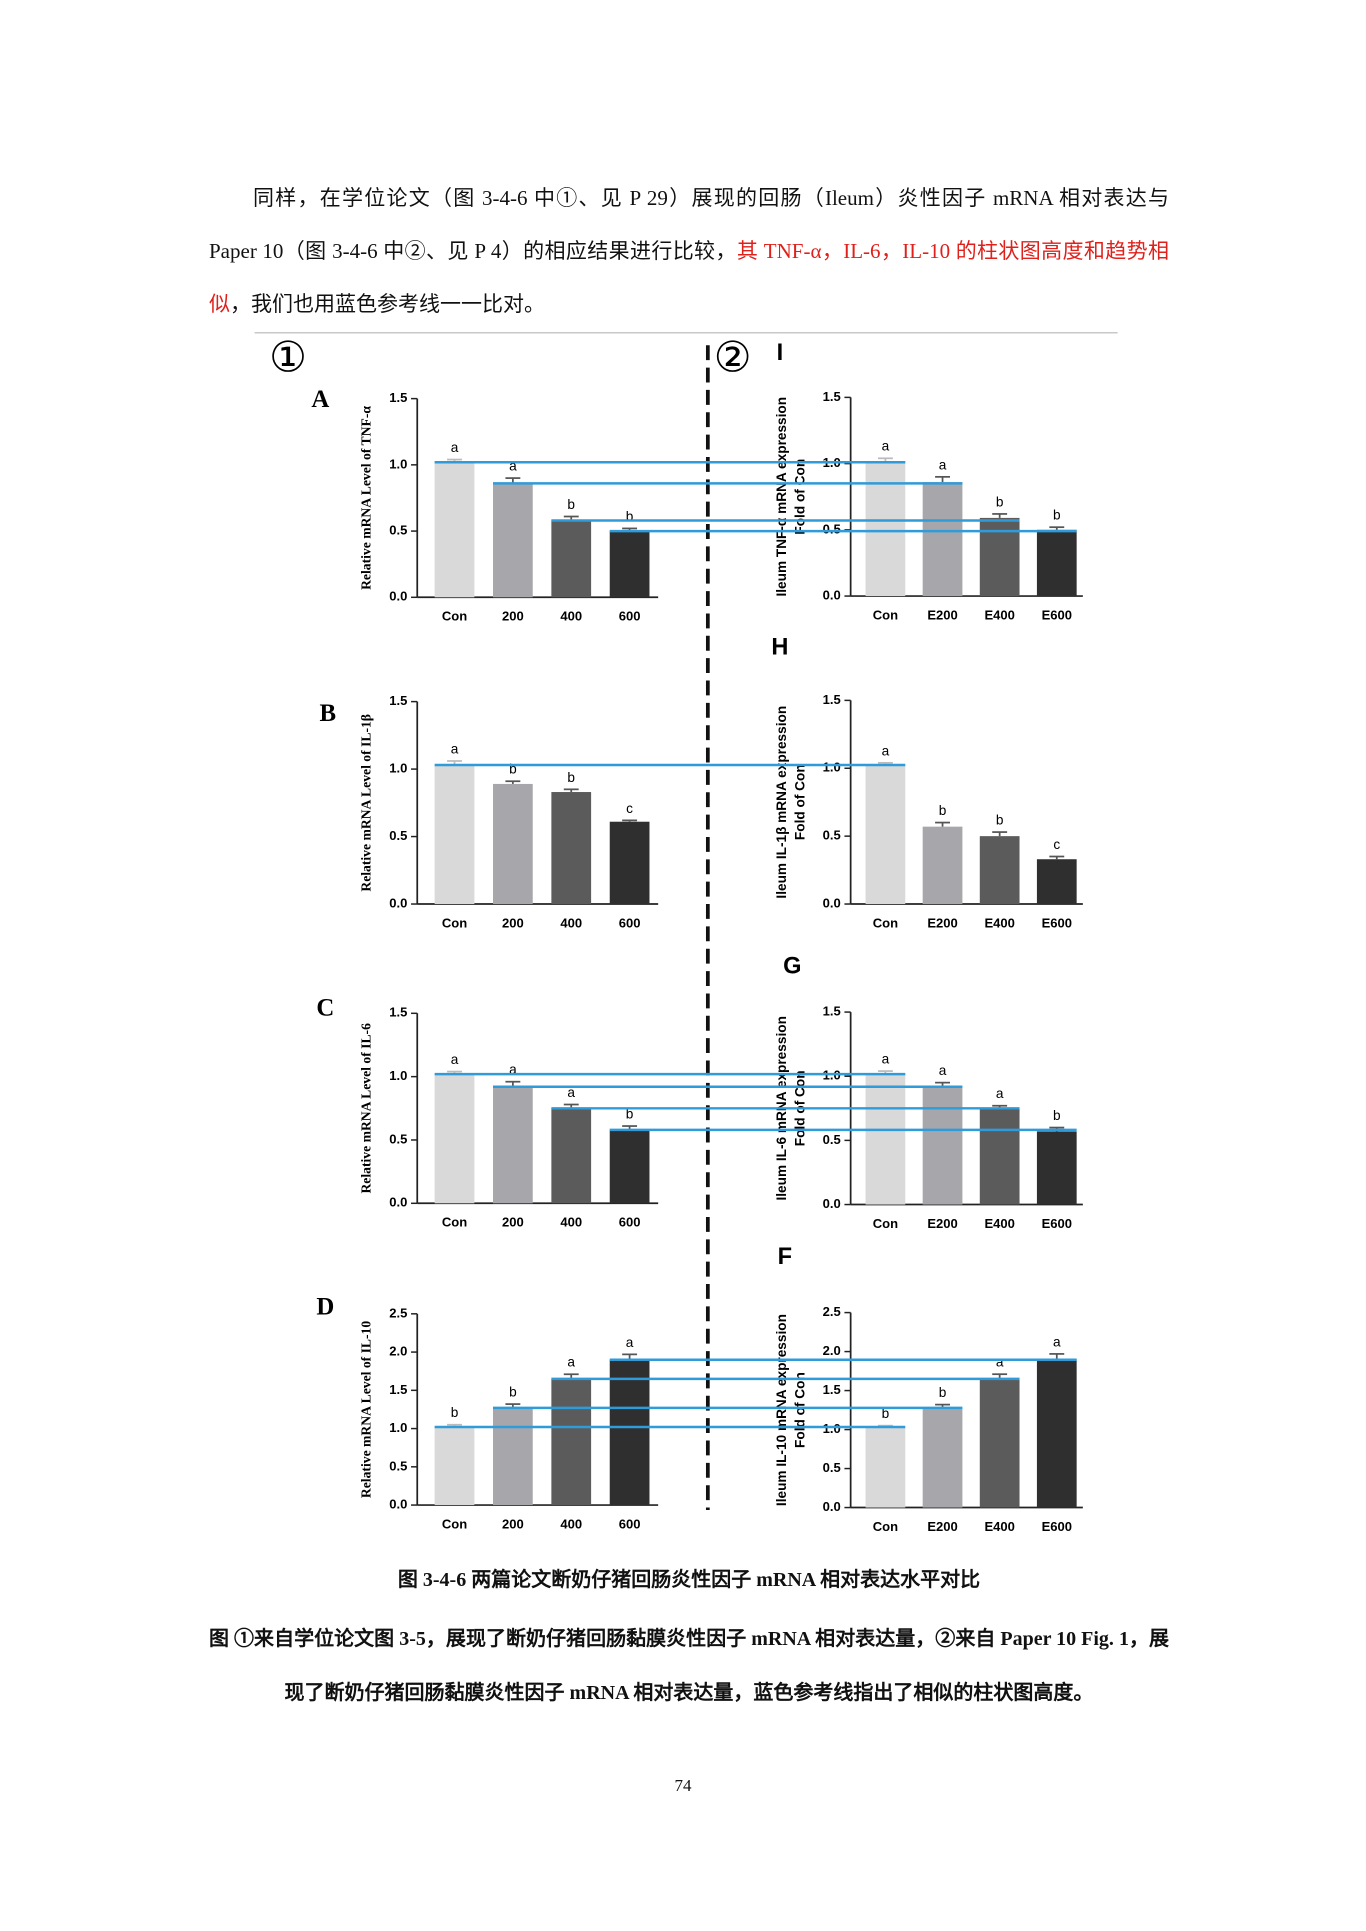 This screenshot has width=1366, height=1931. What do you see at coordinates (328, 713) in the screenshot?
I see `panel-label: B` at bounding box center [328, 713].